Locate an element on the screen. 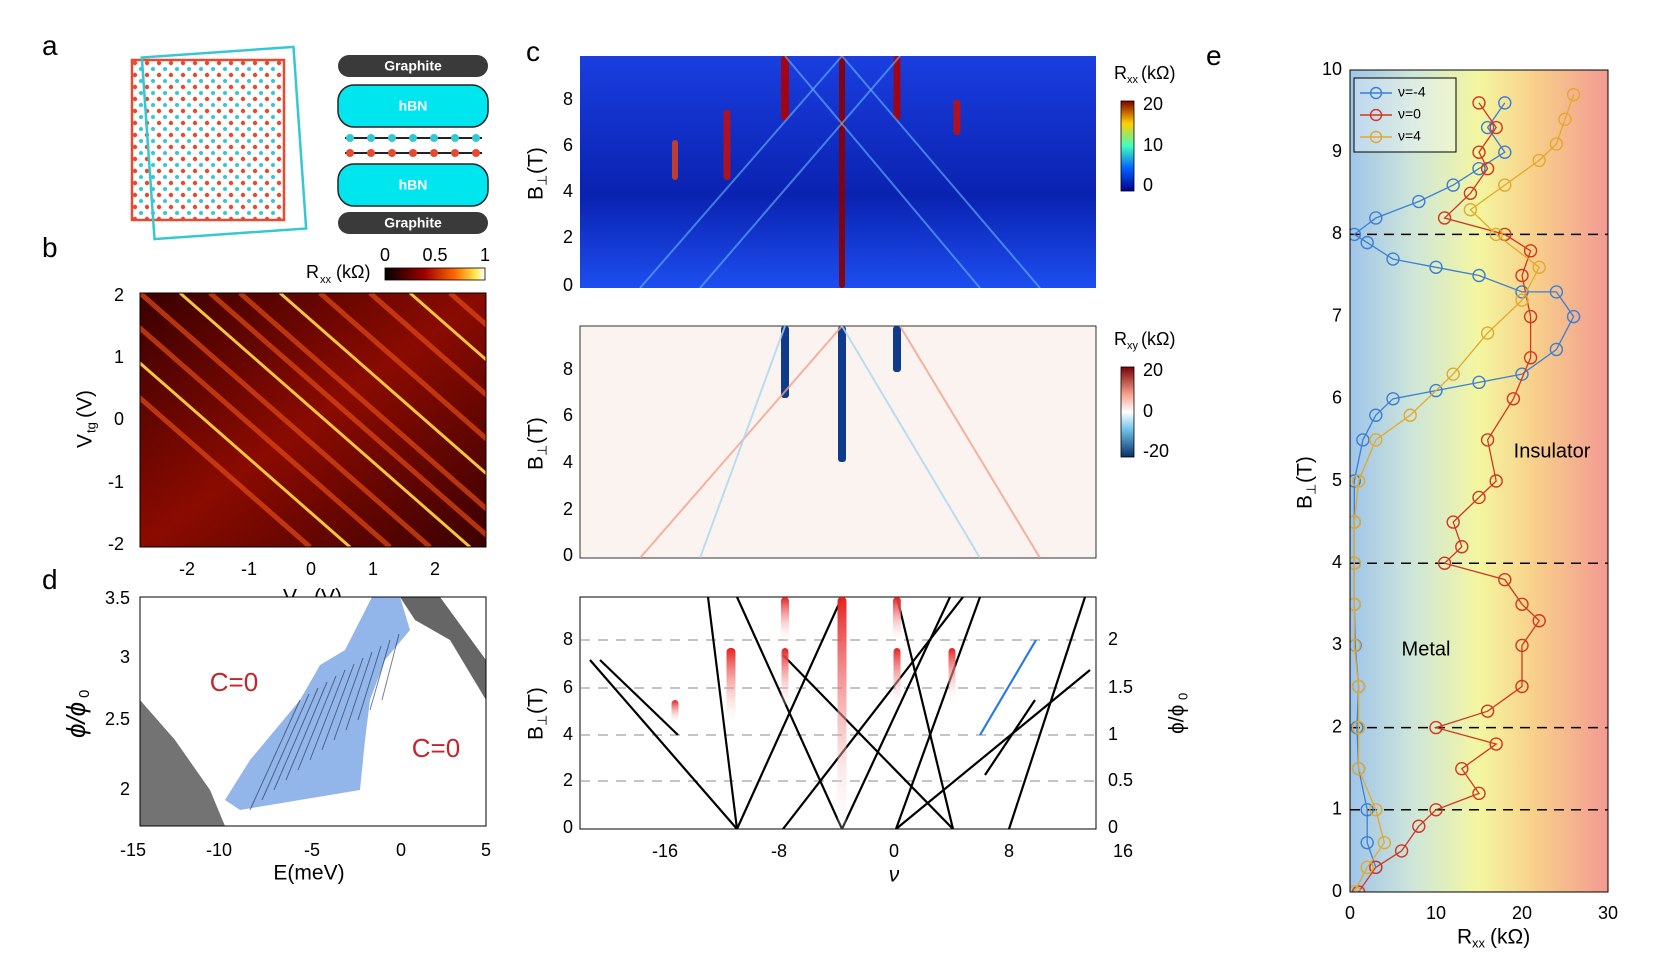  svg-text: -16 is located at coordinates (665, 851).